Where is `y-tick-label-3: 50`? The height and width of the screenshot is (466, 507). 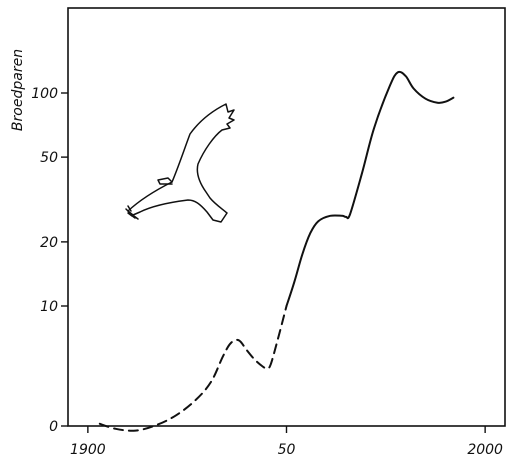
y-tick-label-3: 50 is located at coordinates (49, 158).